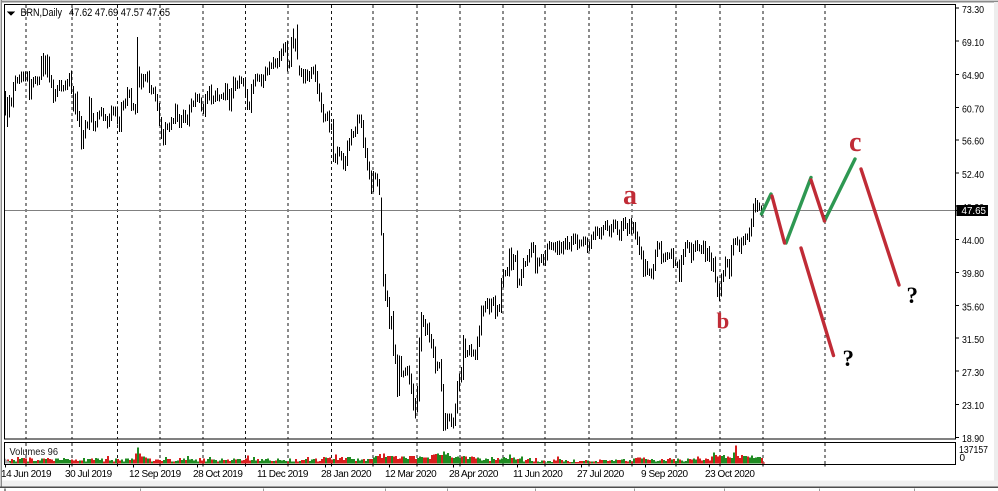  I want to click on svg-text: 28 Jan 2020, so click(346, 474).